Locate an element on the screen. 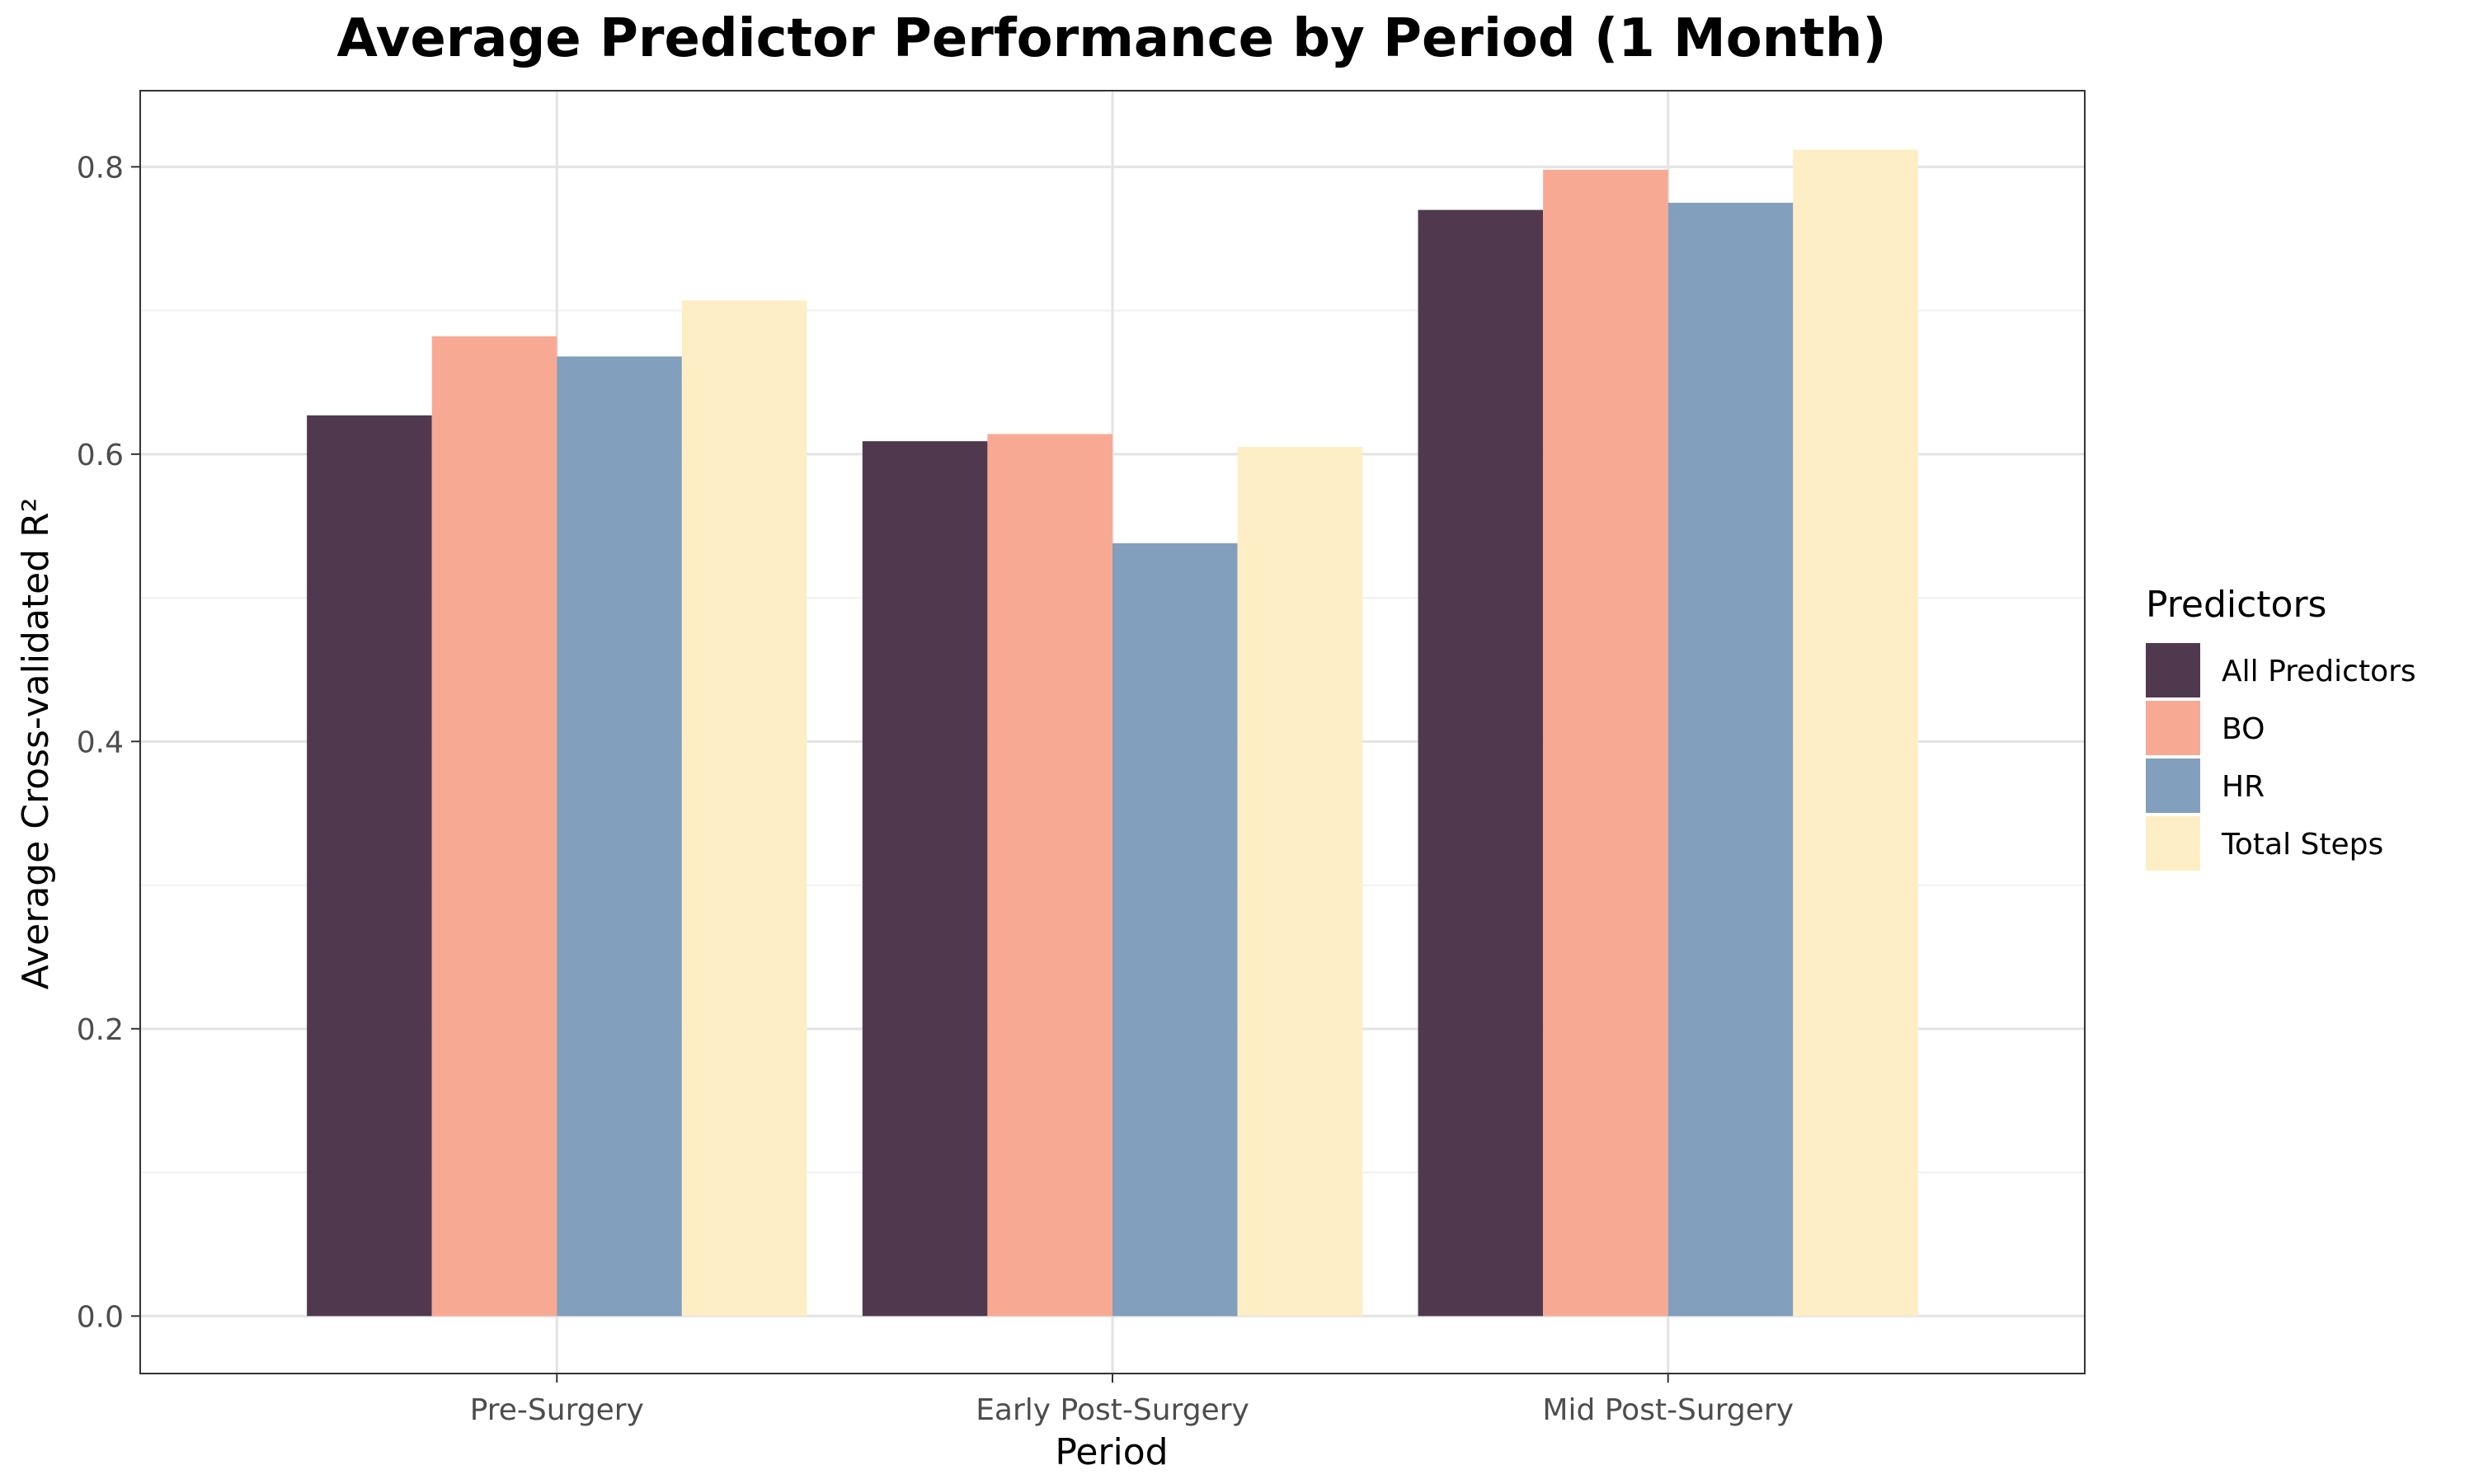 This screenshot has height=1484, width=2474. legend: Predictors All Predictors BO HR Total Steps is located at coordinates (2281, 727).